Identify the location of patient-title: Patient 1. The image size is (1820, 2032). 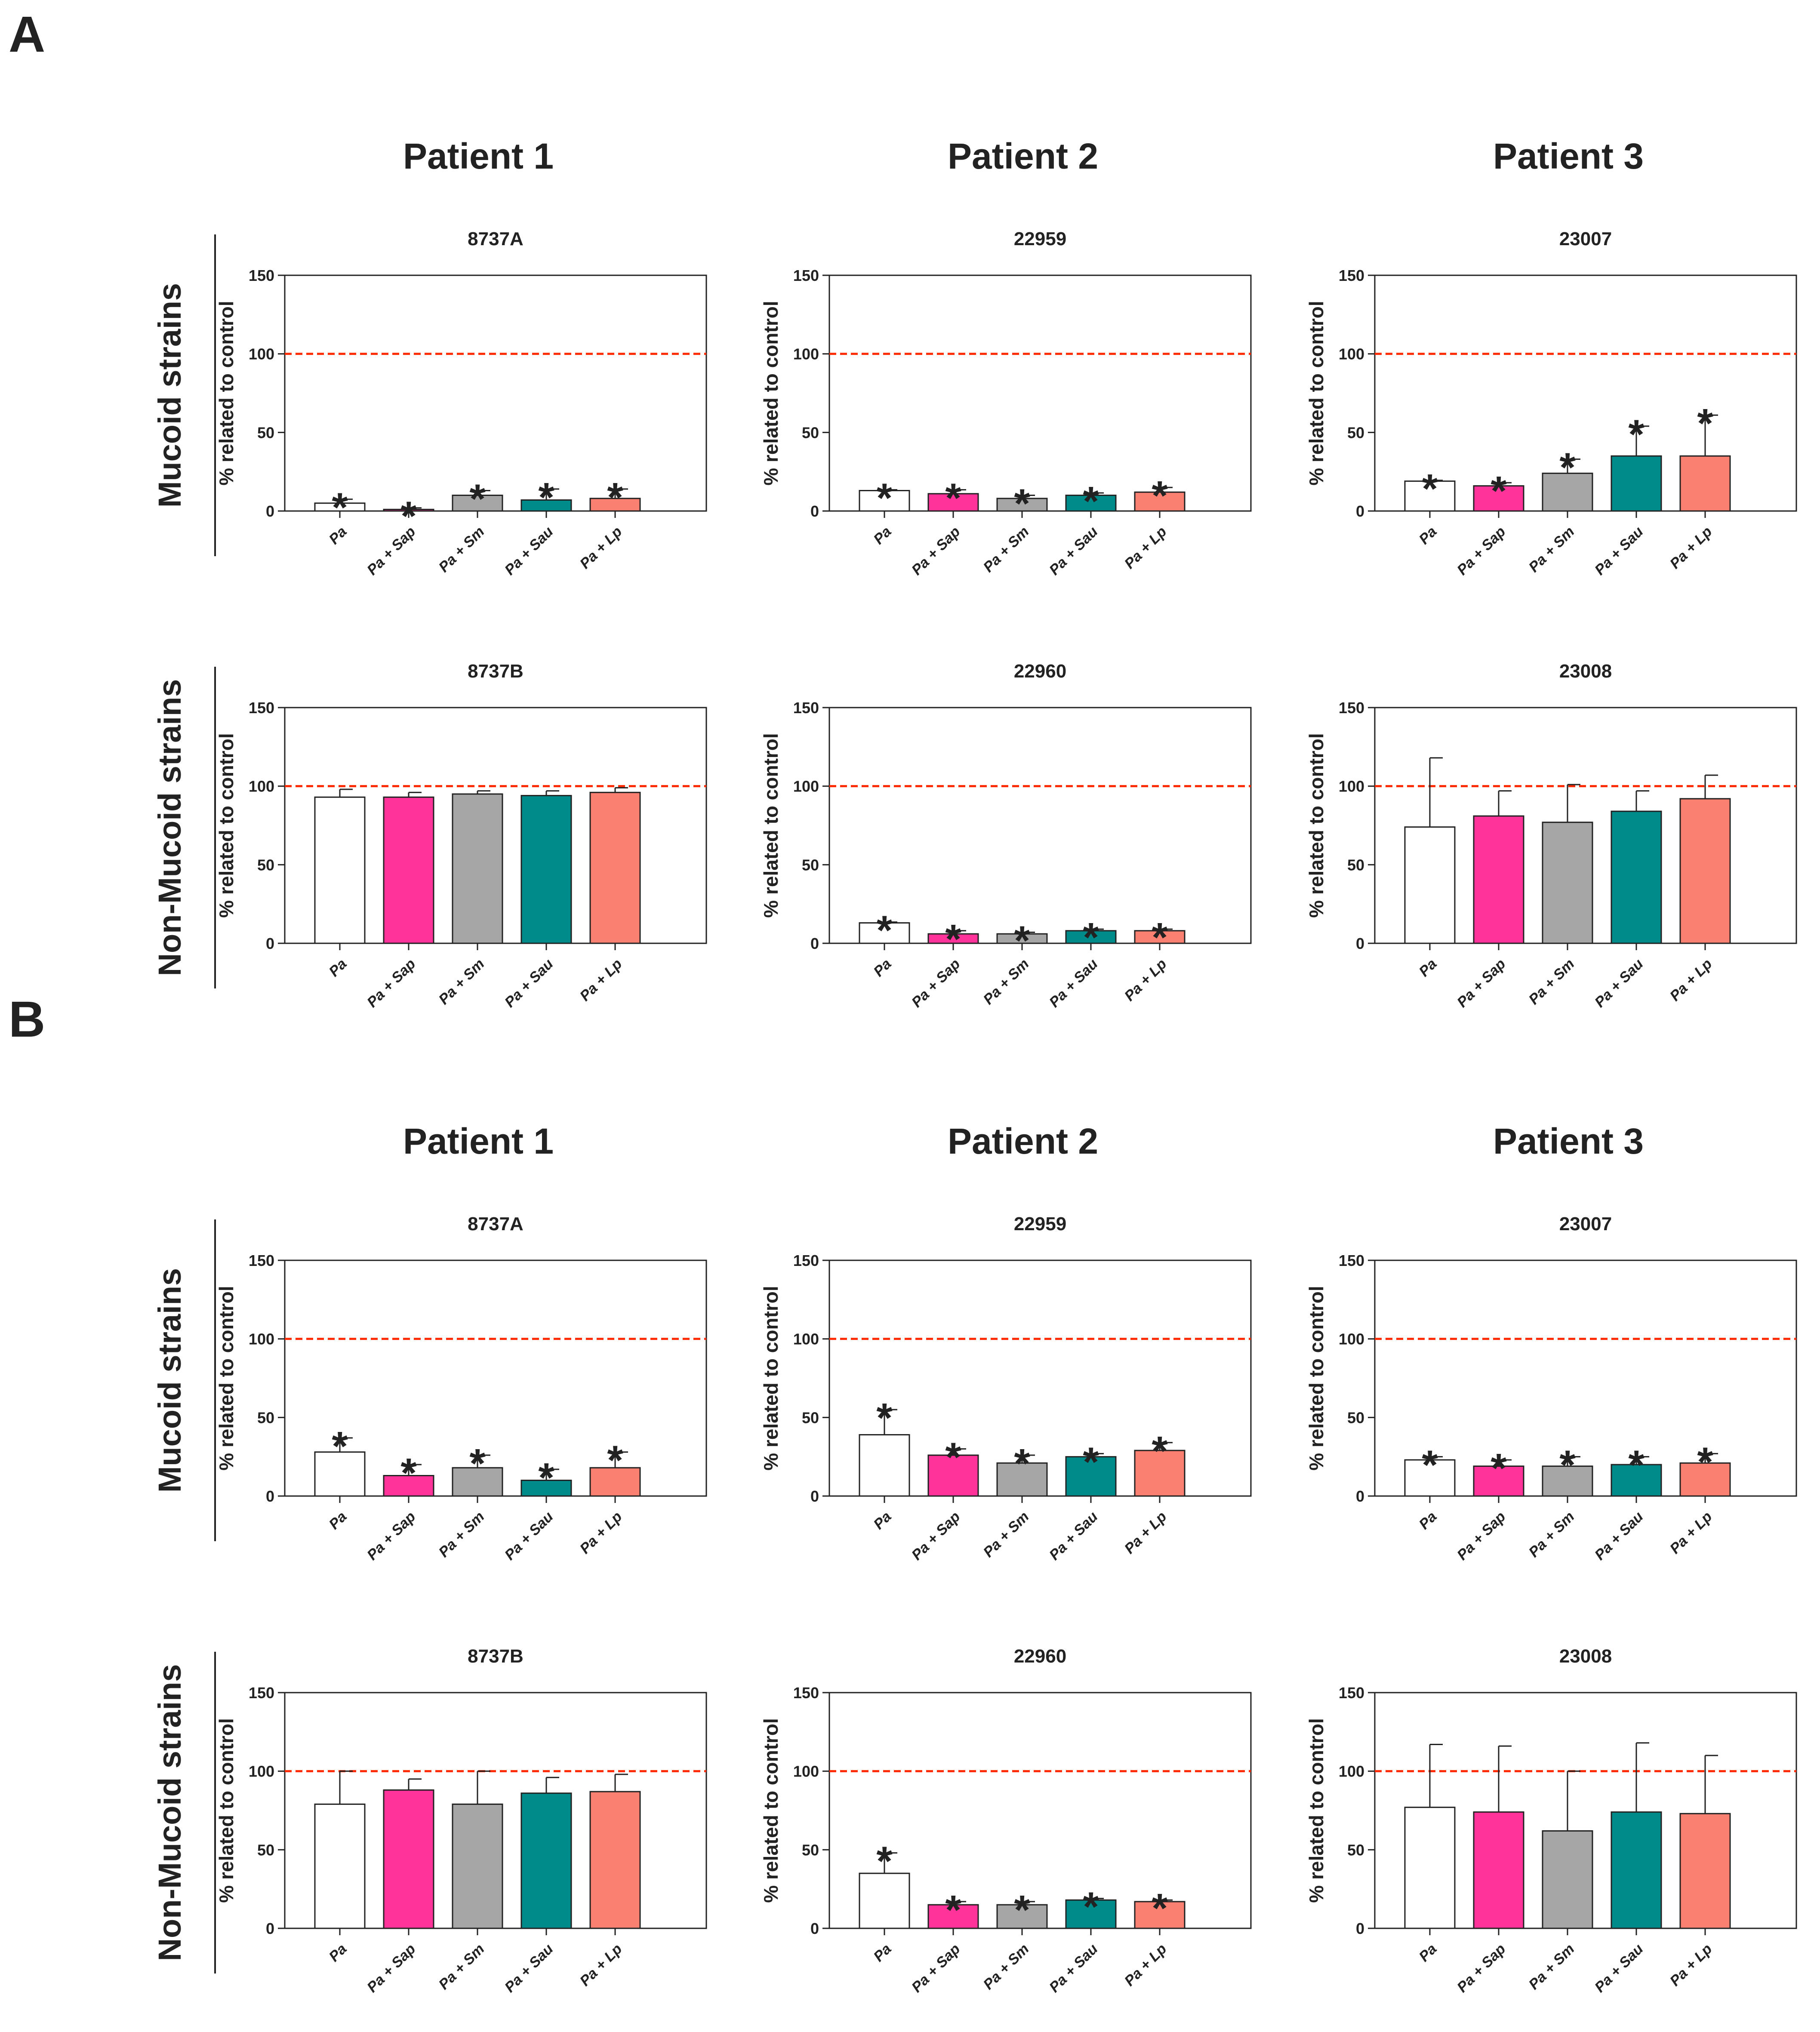
(479, 156).